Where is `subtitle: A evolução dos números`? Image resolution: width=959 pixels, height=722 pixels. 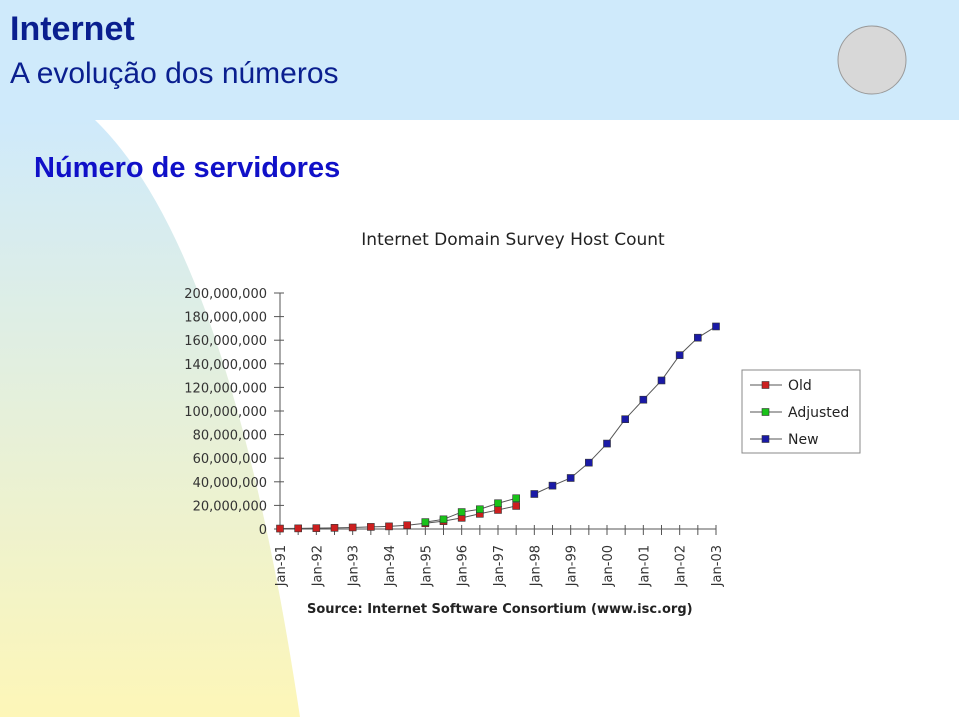
subtitle: A evolução dos números is located at coordinates (174, 73).